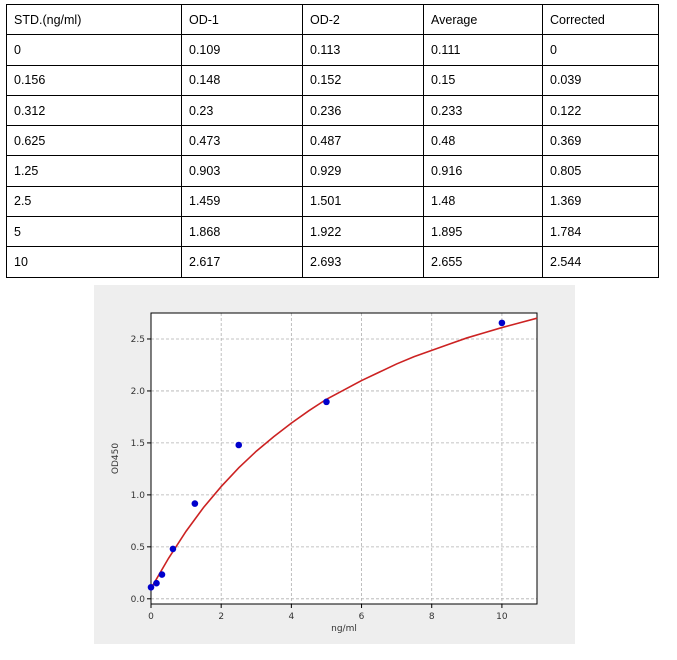 The width and height of the screenshot is (677, 660). What do you see at coordinates (138, 600) in the screenshot?
I see `y-tick-label: 0.0` at bounding box center [138, 600].